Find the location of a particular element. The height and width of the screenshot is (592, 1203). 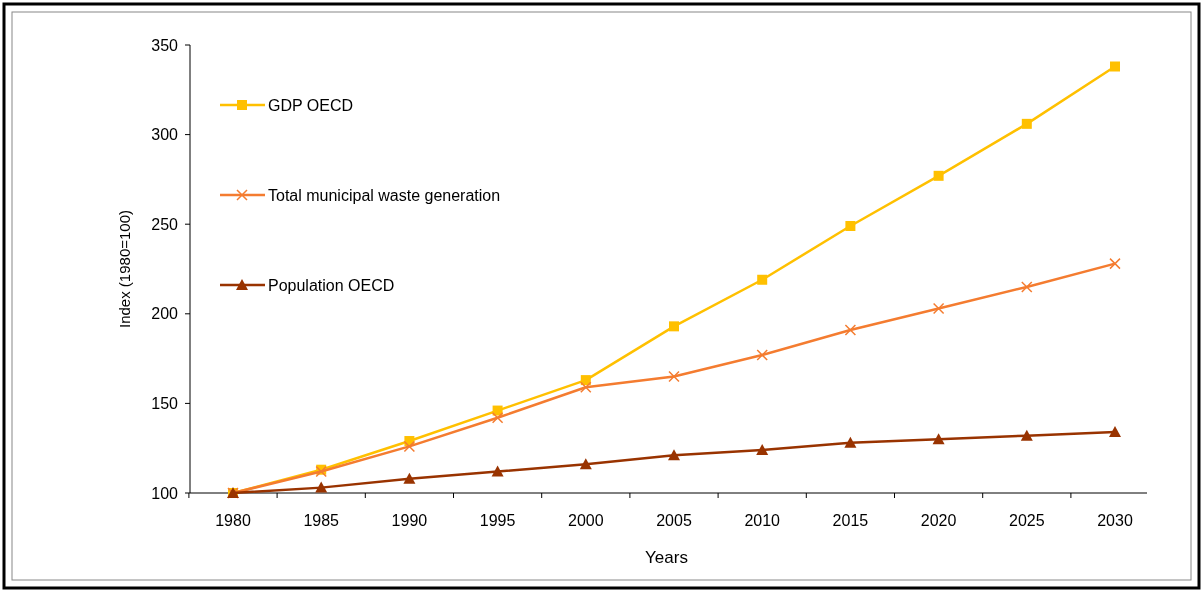

y-tick-label: 300 is located at coordinates (165, 135).